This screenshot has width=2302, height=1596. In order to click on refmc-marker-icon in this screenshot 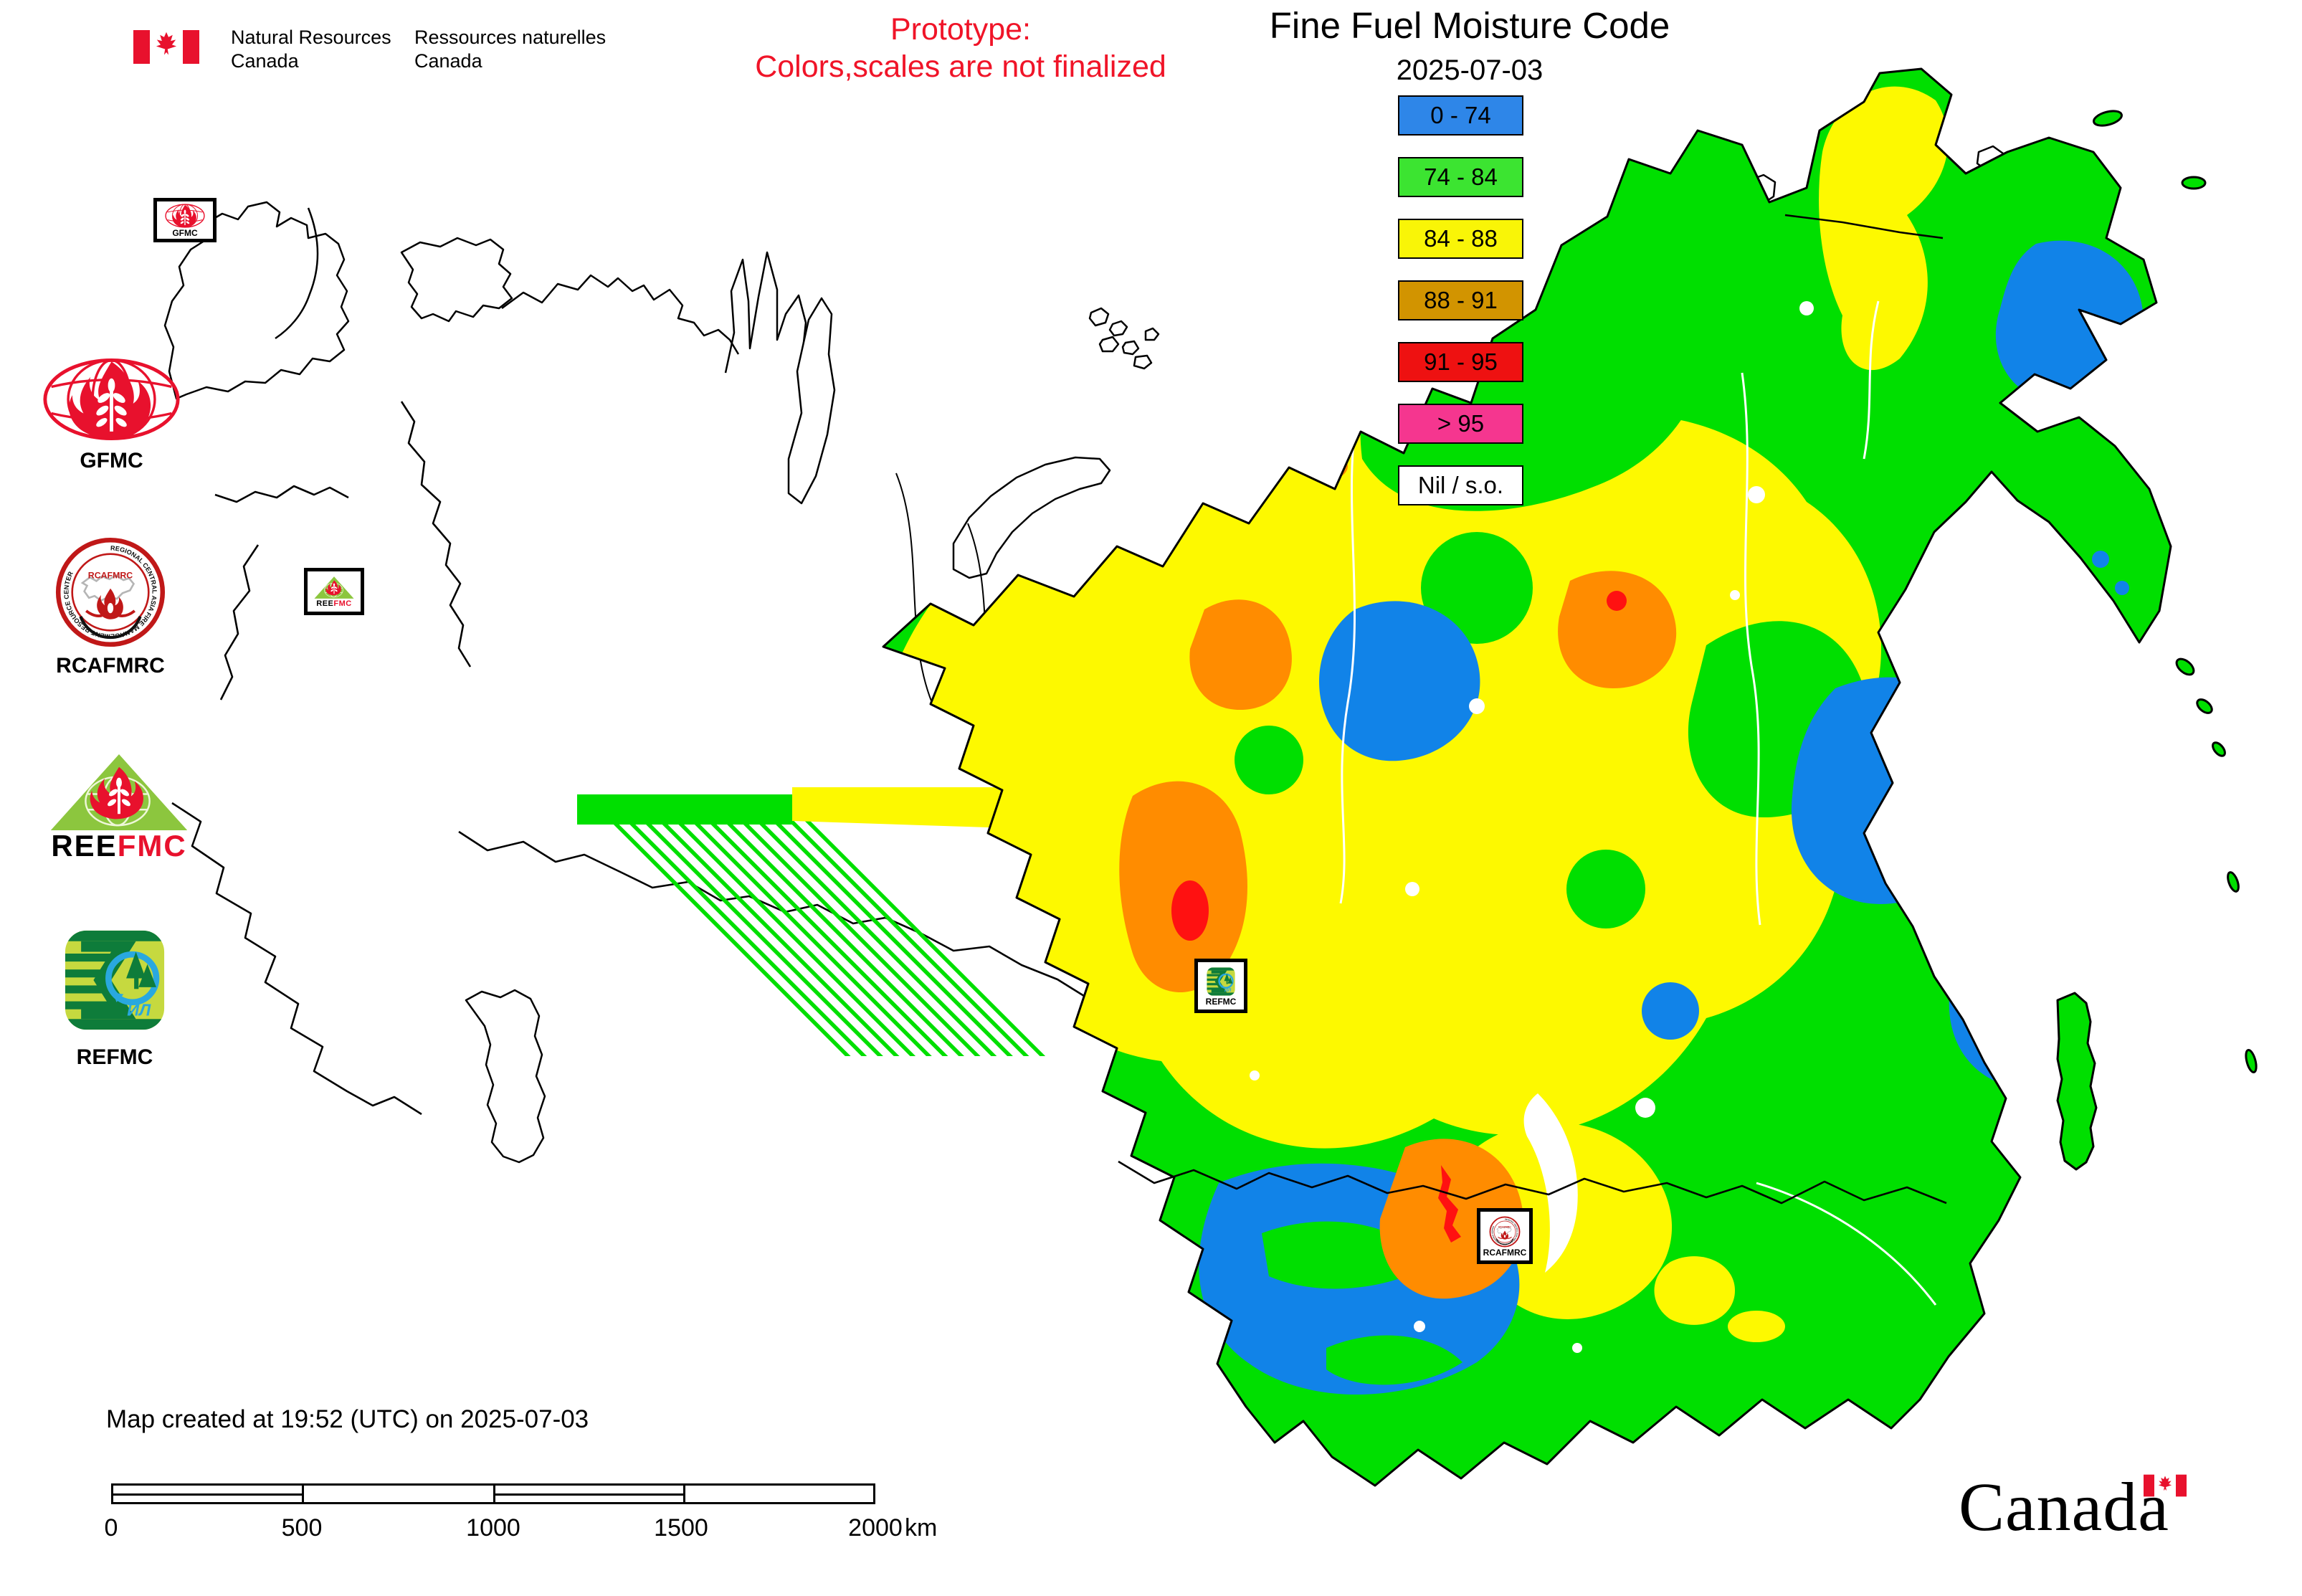, I will do `click(1221, 981)`.